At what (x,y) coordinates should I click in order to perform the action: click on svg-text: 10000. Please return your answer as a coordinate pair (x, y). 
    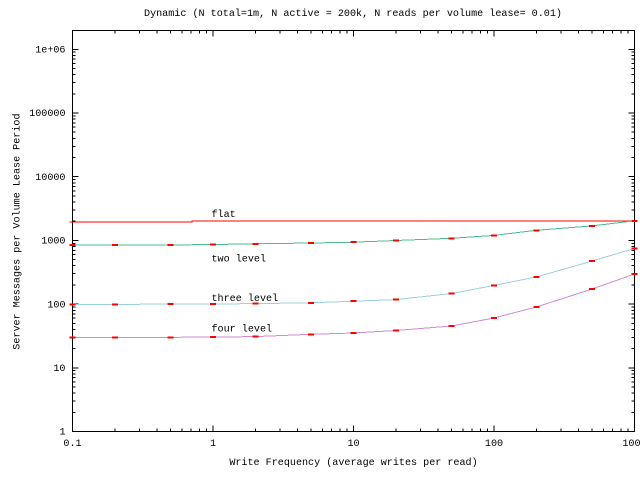
    Looking at the image, I should click on (50, 178).